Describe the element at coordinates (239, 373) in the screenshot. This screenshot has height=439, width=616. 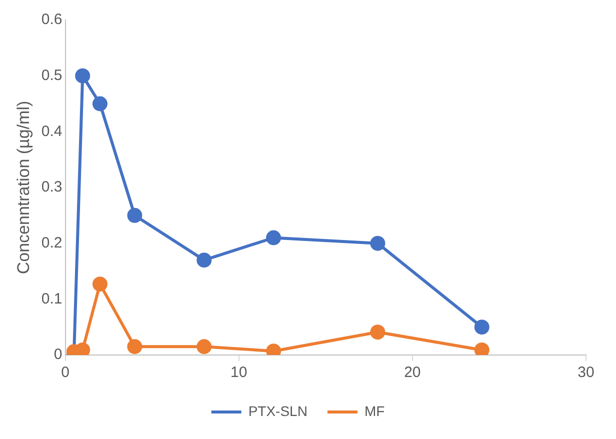
I see `x-tick-label: 10` at that location.